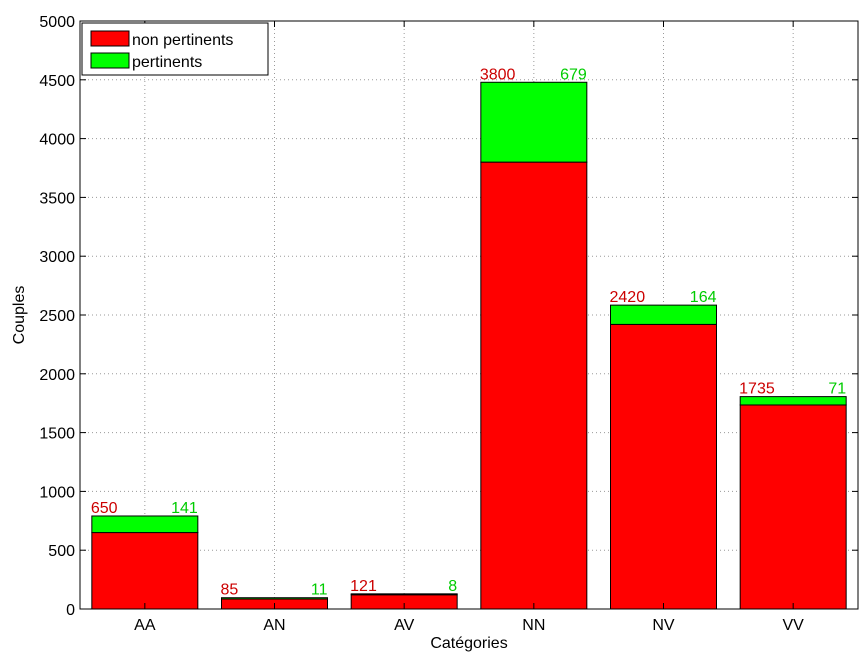 This screenshot has height=653, width=864. I want to click on legend-label-pertinents: pertinents, so click(167, 62).